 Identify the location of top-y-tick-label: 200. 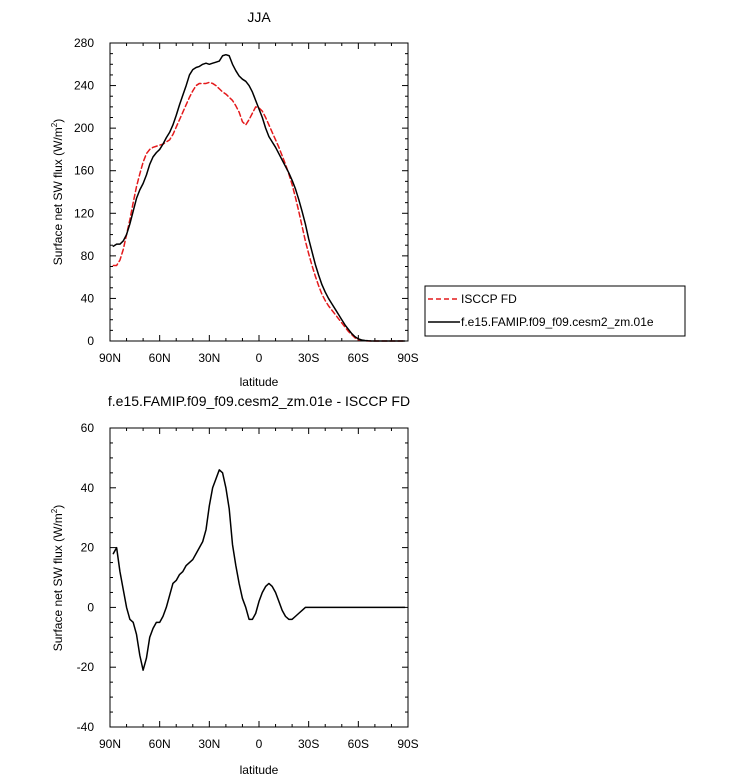
(84, 128).